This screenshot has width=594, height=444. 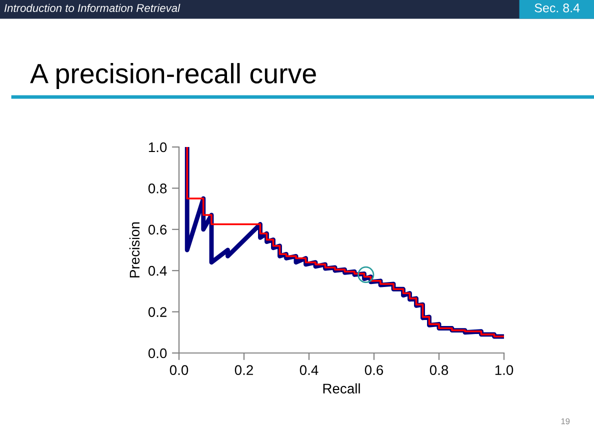 What do you see at coordinates (309, 370) in the screenshot?
I see `x-tick-label: 0.4` at bounding box center [309, 370].